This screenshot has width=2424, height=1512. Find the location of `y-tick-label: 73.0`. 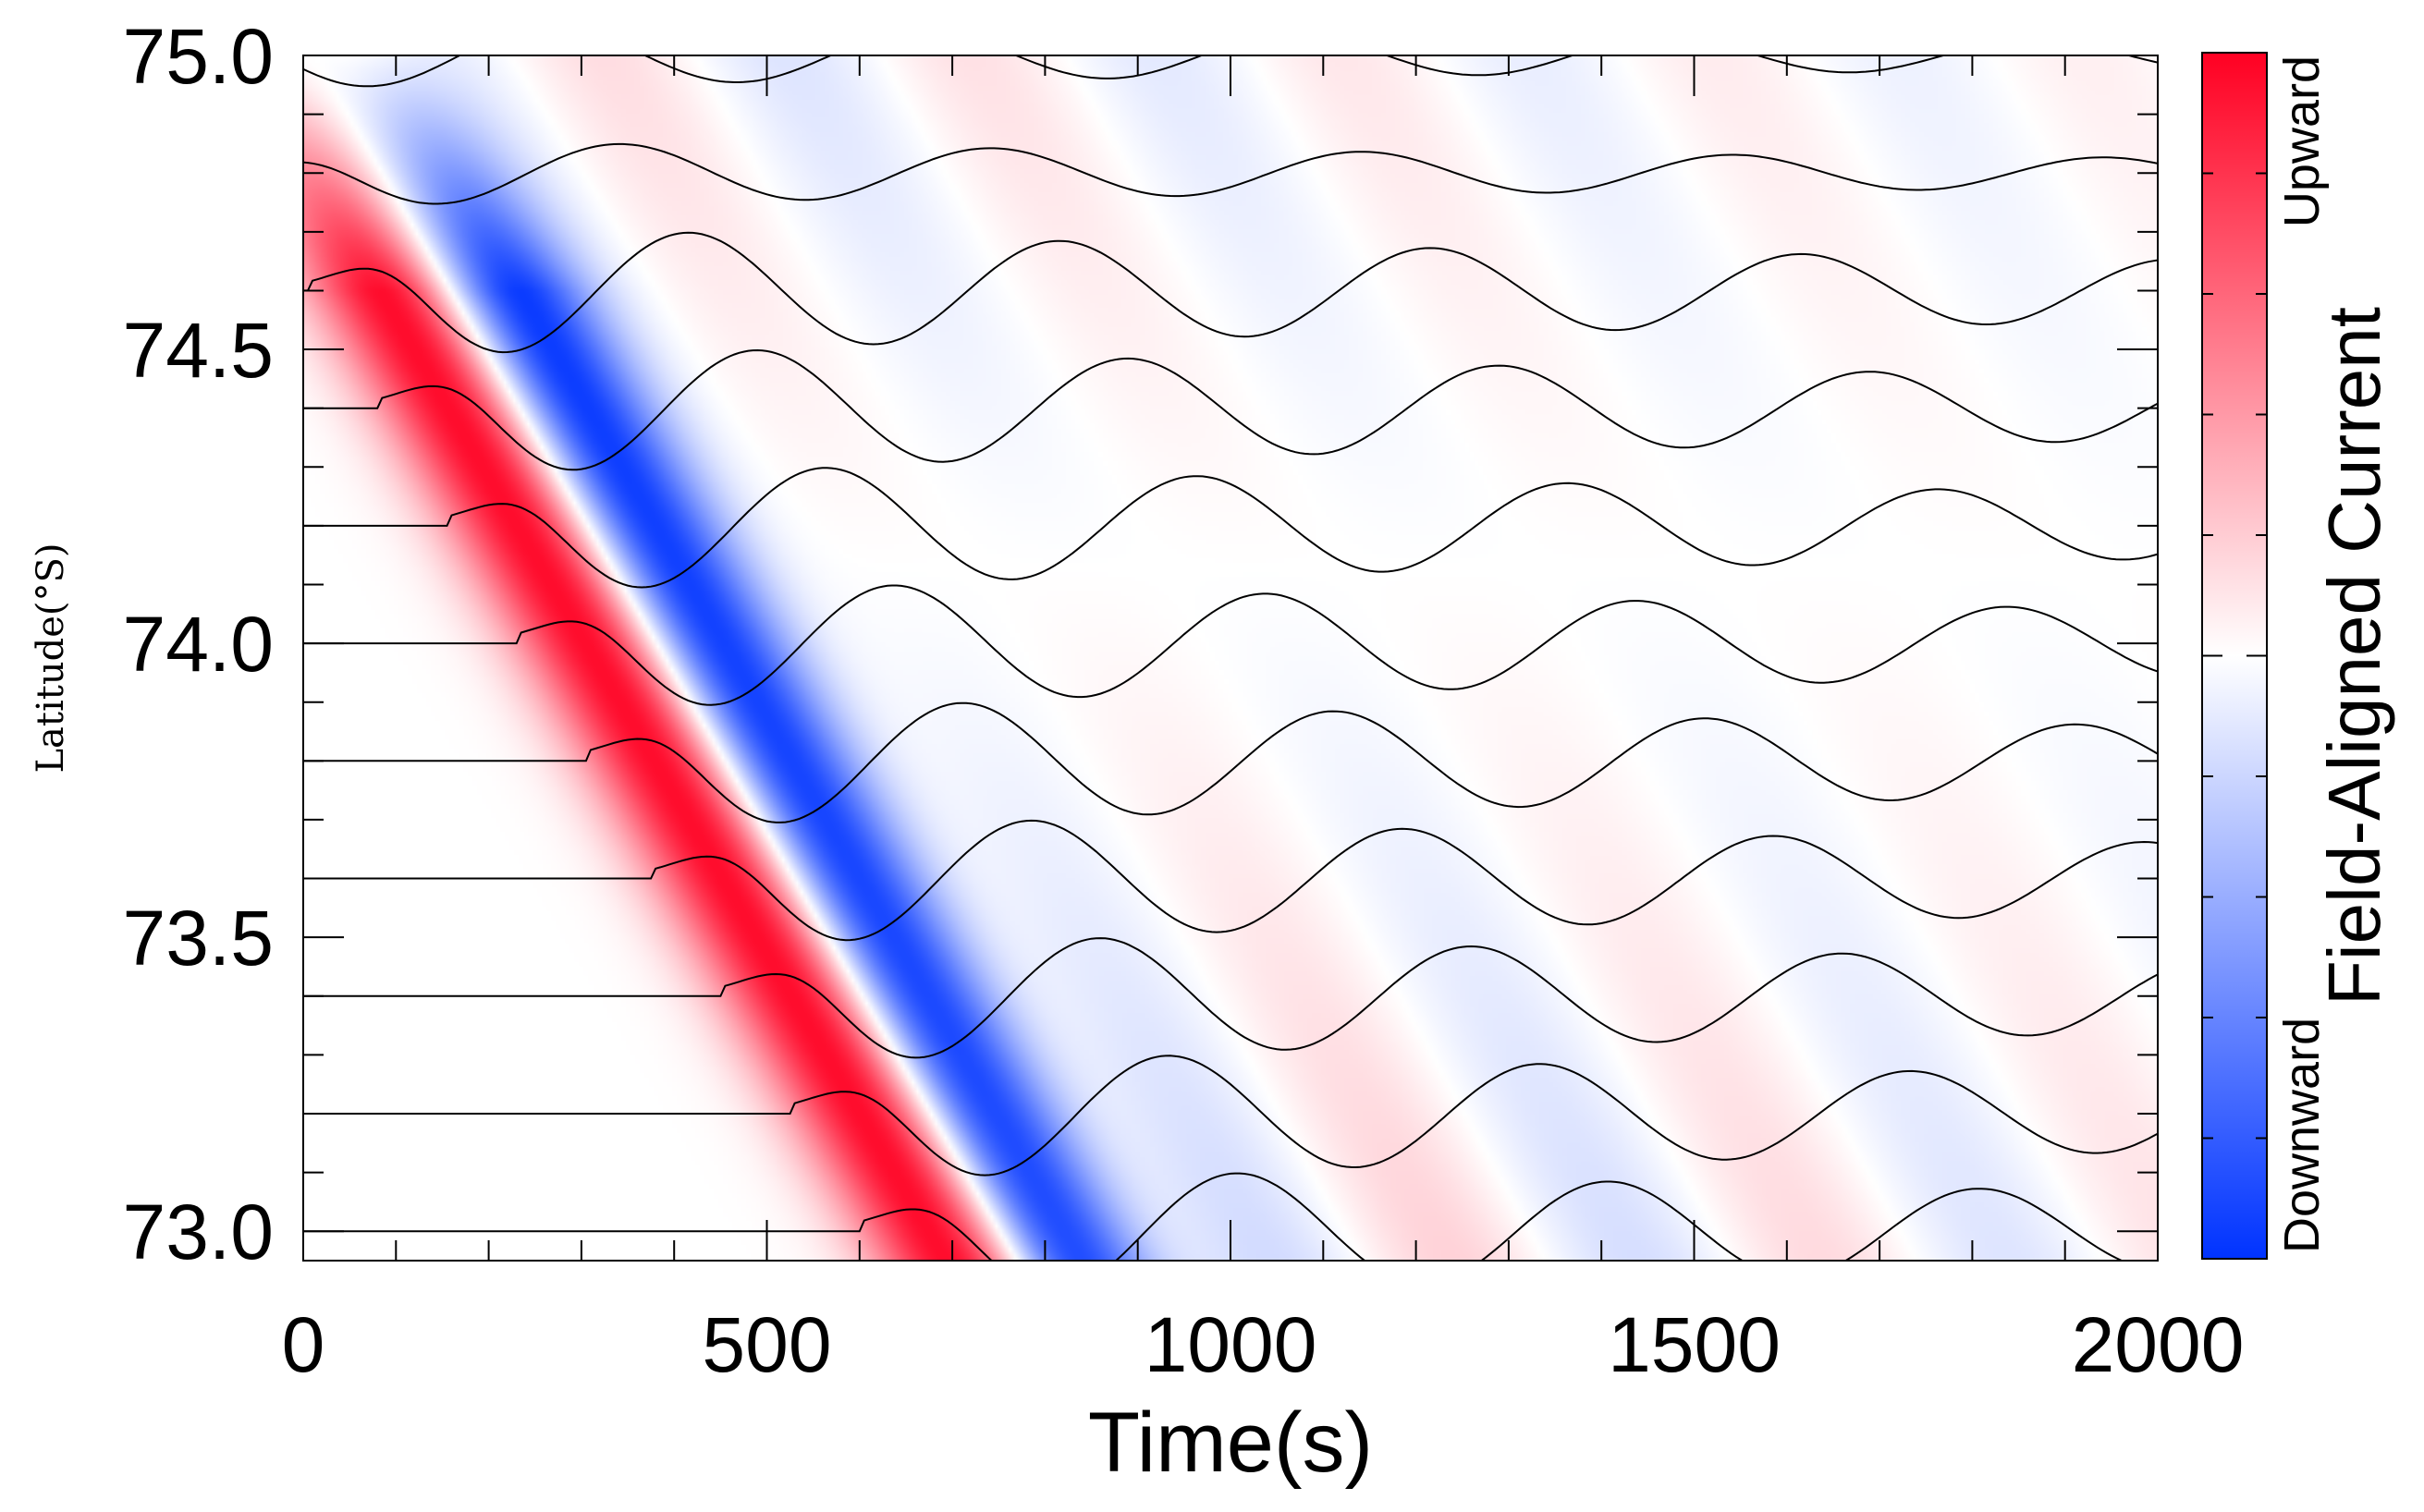

y-tick-label: 73.0 is located at coordinates (199, 1232).